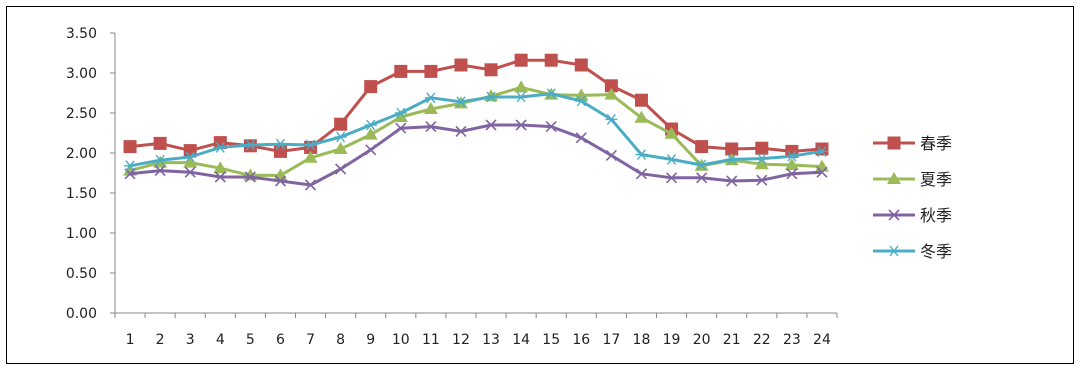 Image resolution: width=1083 pixels, height=371 pixels. Describe the element at coordinates (220, 340) in the screenshot. I see `x-tick-label: 4` at that location.